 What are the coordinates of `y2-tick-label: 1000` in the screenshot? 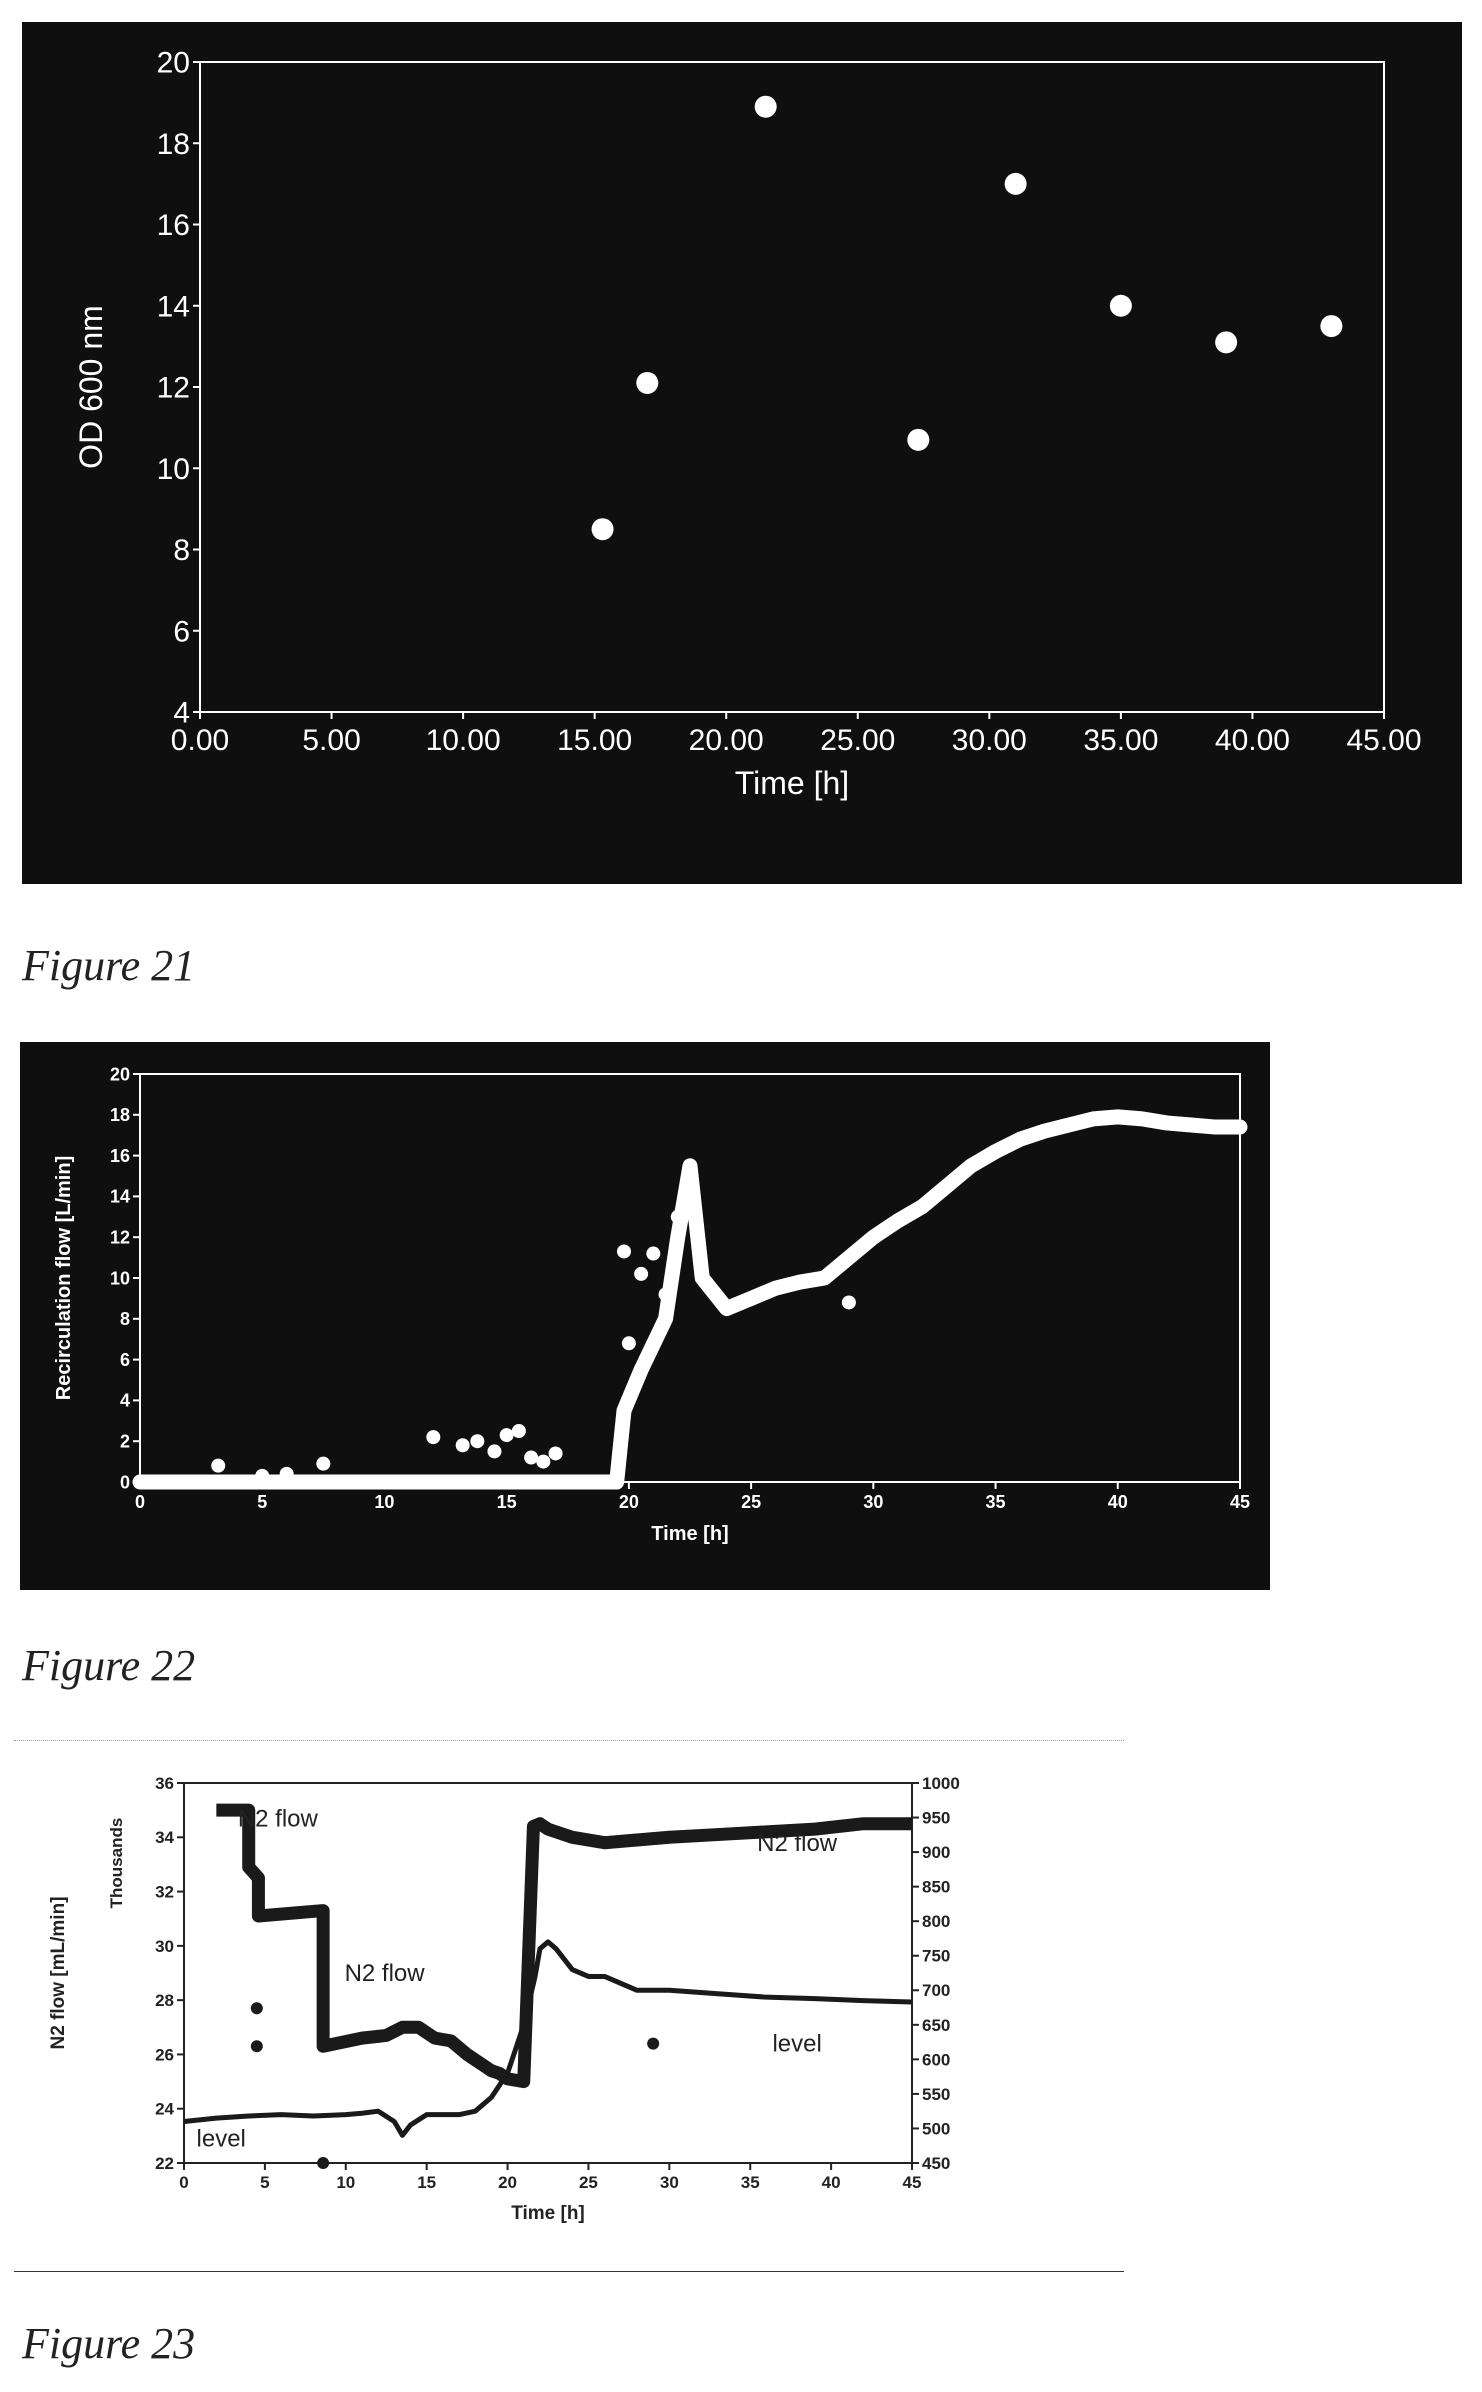 It's located at (941, 1783).